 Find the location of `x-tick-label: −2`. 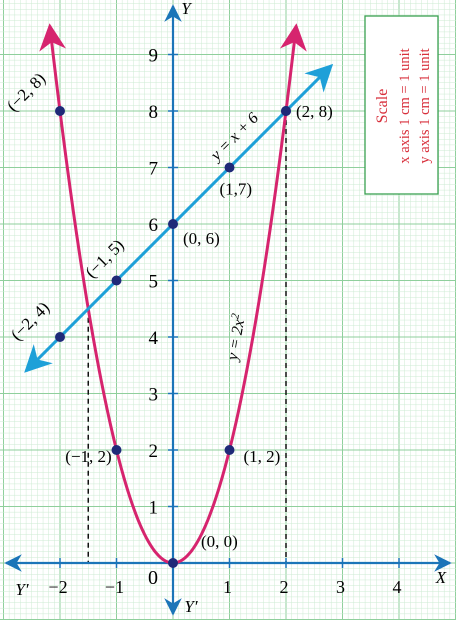

x-tick-label: −2 is located at coordinates (57, 587).